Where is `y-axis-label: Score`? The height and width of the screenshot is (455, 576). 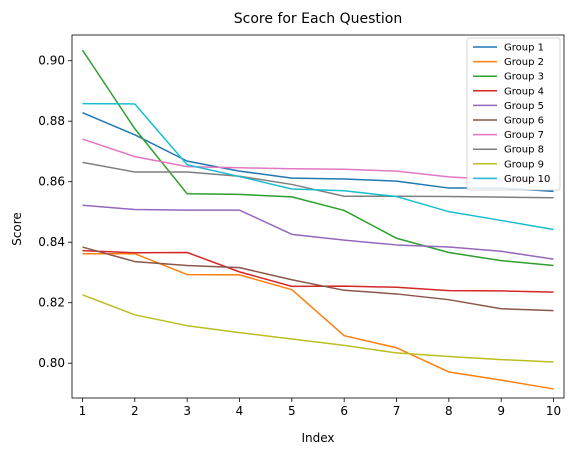
y-axis-label: Score is located at coordinates (17, 229).